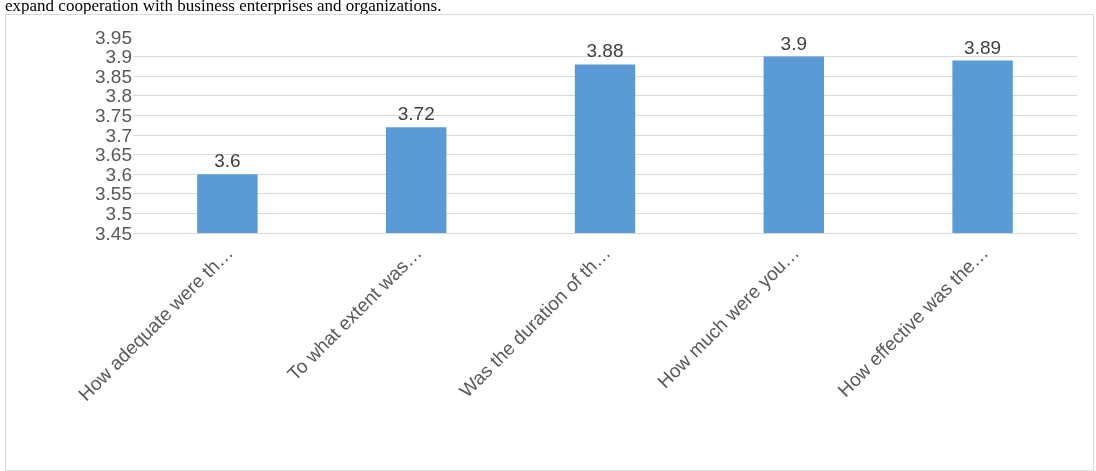  Describe the element at coordinates (118, 174) in the screenshot. I see `y-tick-label: 3.6` at that location.